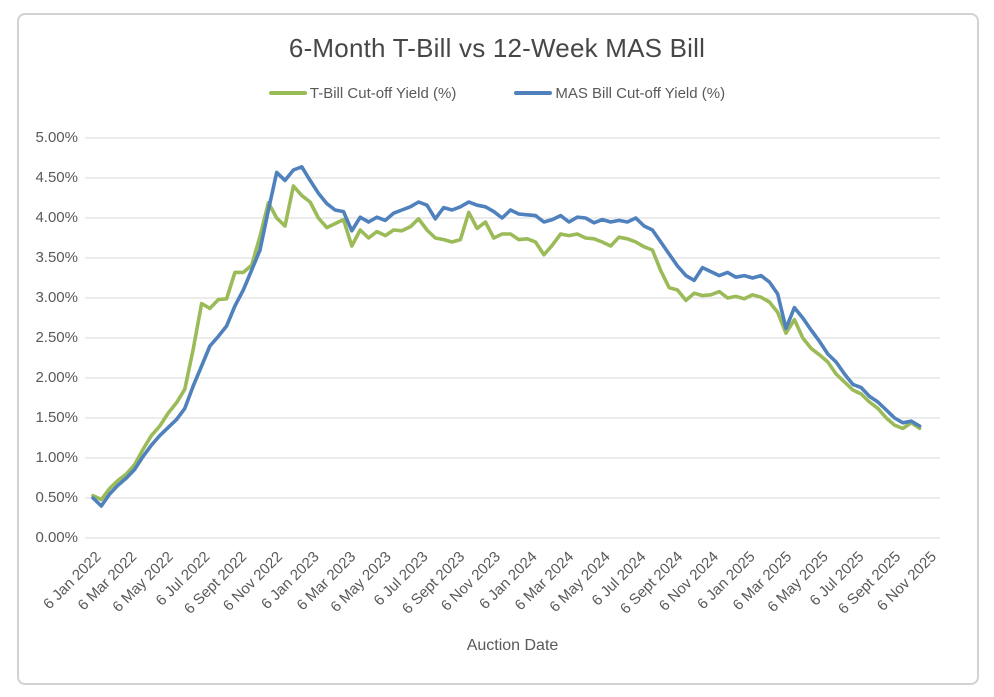 The image size is (994, 697). I want to click on legend-item-mas: MAS Bill Cut-off Yield (%), so click(619, 93).